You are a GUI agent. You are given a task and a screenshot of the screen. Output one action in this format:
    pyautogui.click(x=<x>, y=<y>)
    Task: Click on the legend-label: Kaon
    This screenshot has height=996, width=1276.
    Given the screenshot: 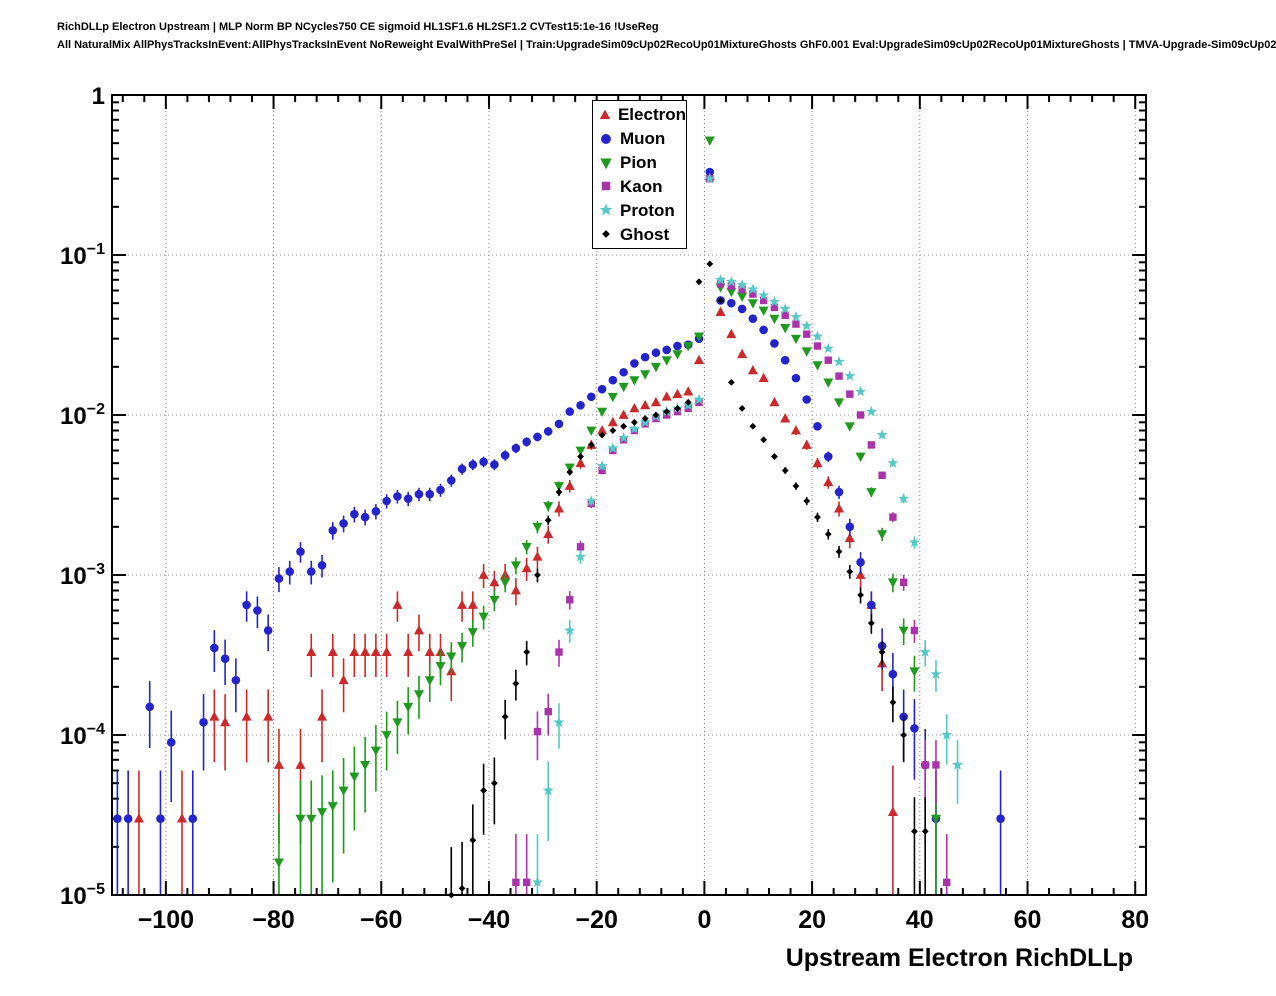 What is the action you would take?
    pyautogui.click(x=641, y=186)
    